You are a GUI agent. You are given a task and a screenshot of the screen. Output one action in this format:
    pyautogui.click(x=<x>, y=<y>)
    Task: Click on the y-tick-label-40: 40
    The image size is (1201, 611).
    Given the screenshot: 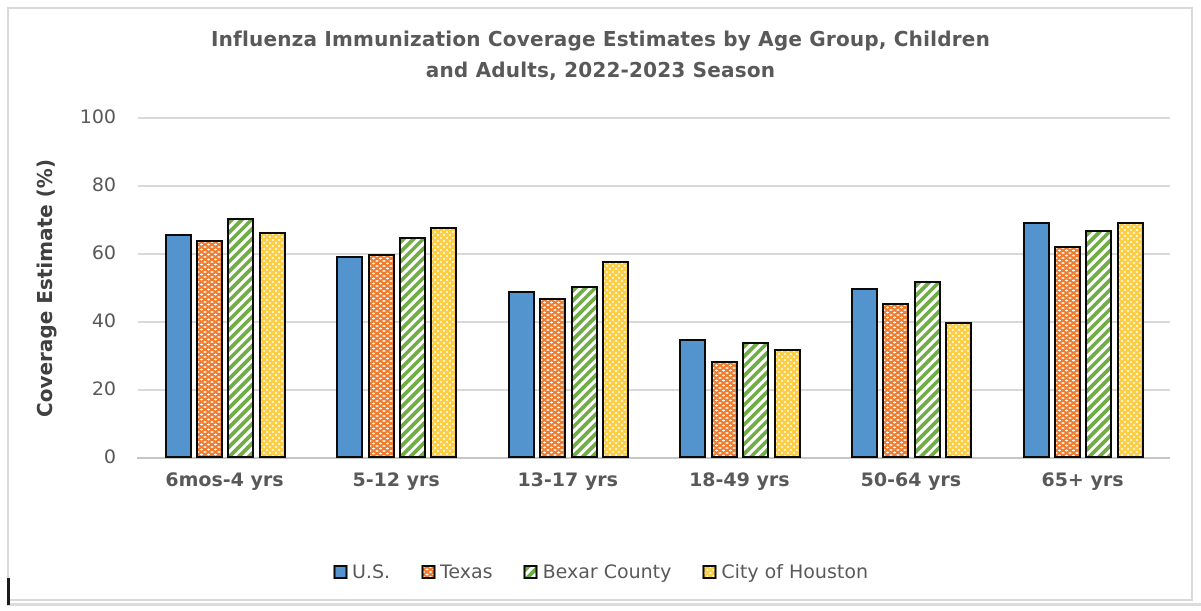 What is the action you would take?
    pyautogui.click(x=103, y=321)
    